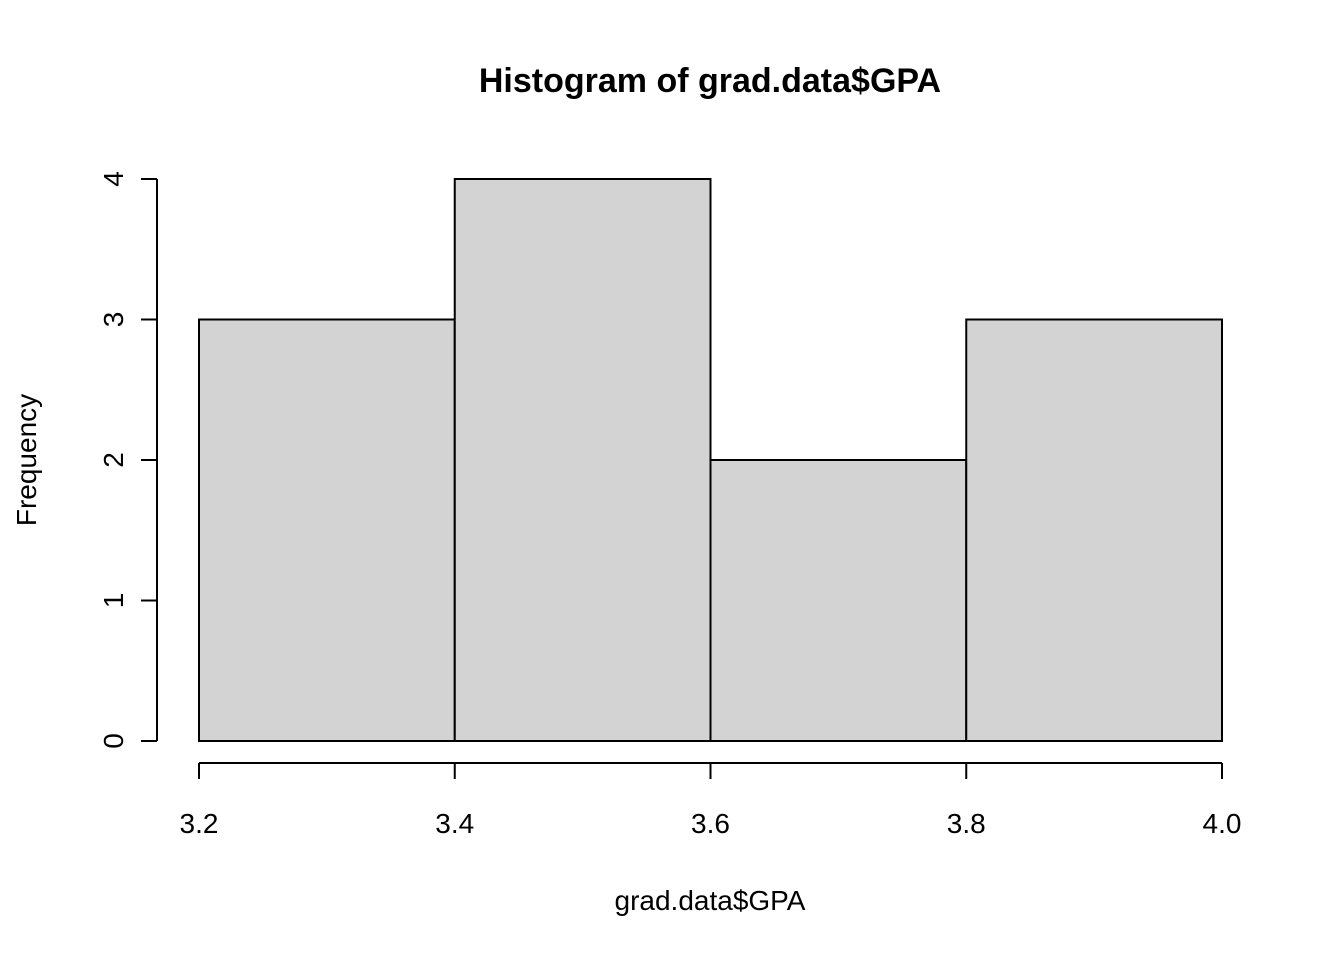  Describe the element at coordinates (710, 823) in the screenshot. I see `x-tick-label-2: 3.6` at that location.